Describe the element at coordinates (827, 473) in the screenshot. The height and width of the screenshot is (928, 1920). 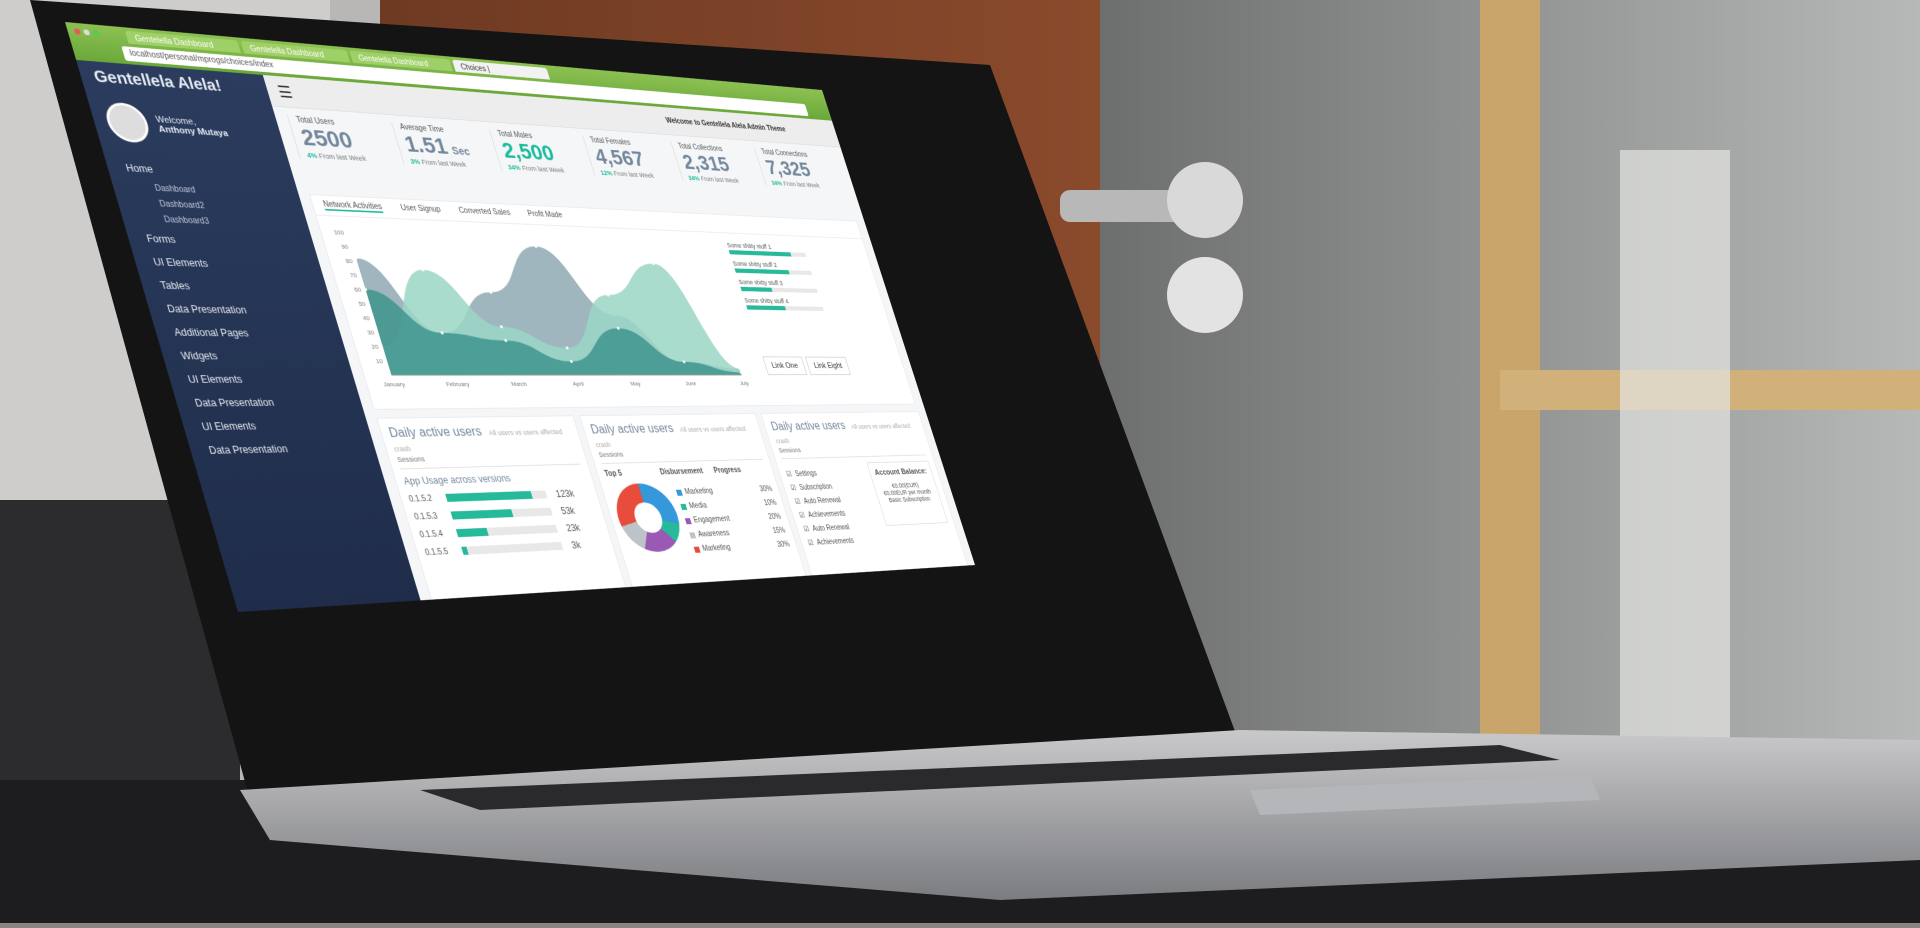
I see `settings-item: ☑Settings` at that location.